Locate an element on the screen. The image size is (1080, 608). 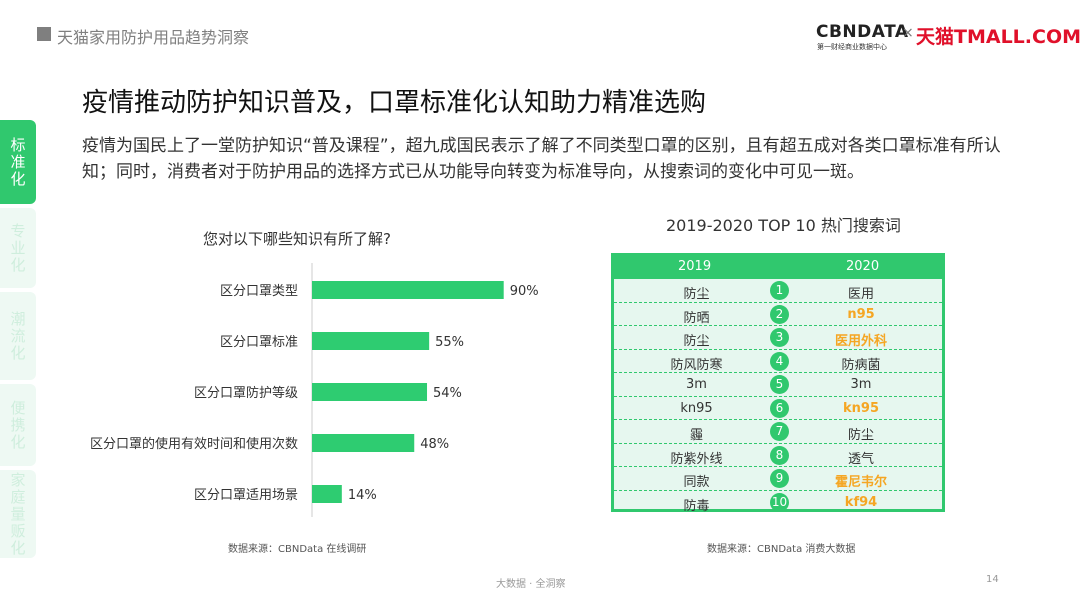
cell-2020: 透气 is located at coordinates (860, 459).